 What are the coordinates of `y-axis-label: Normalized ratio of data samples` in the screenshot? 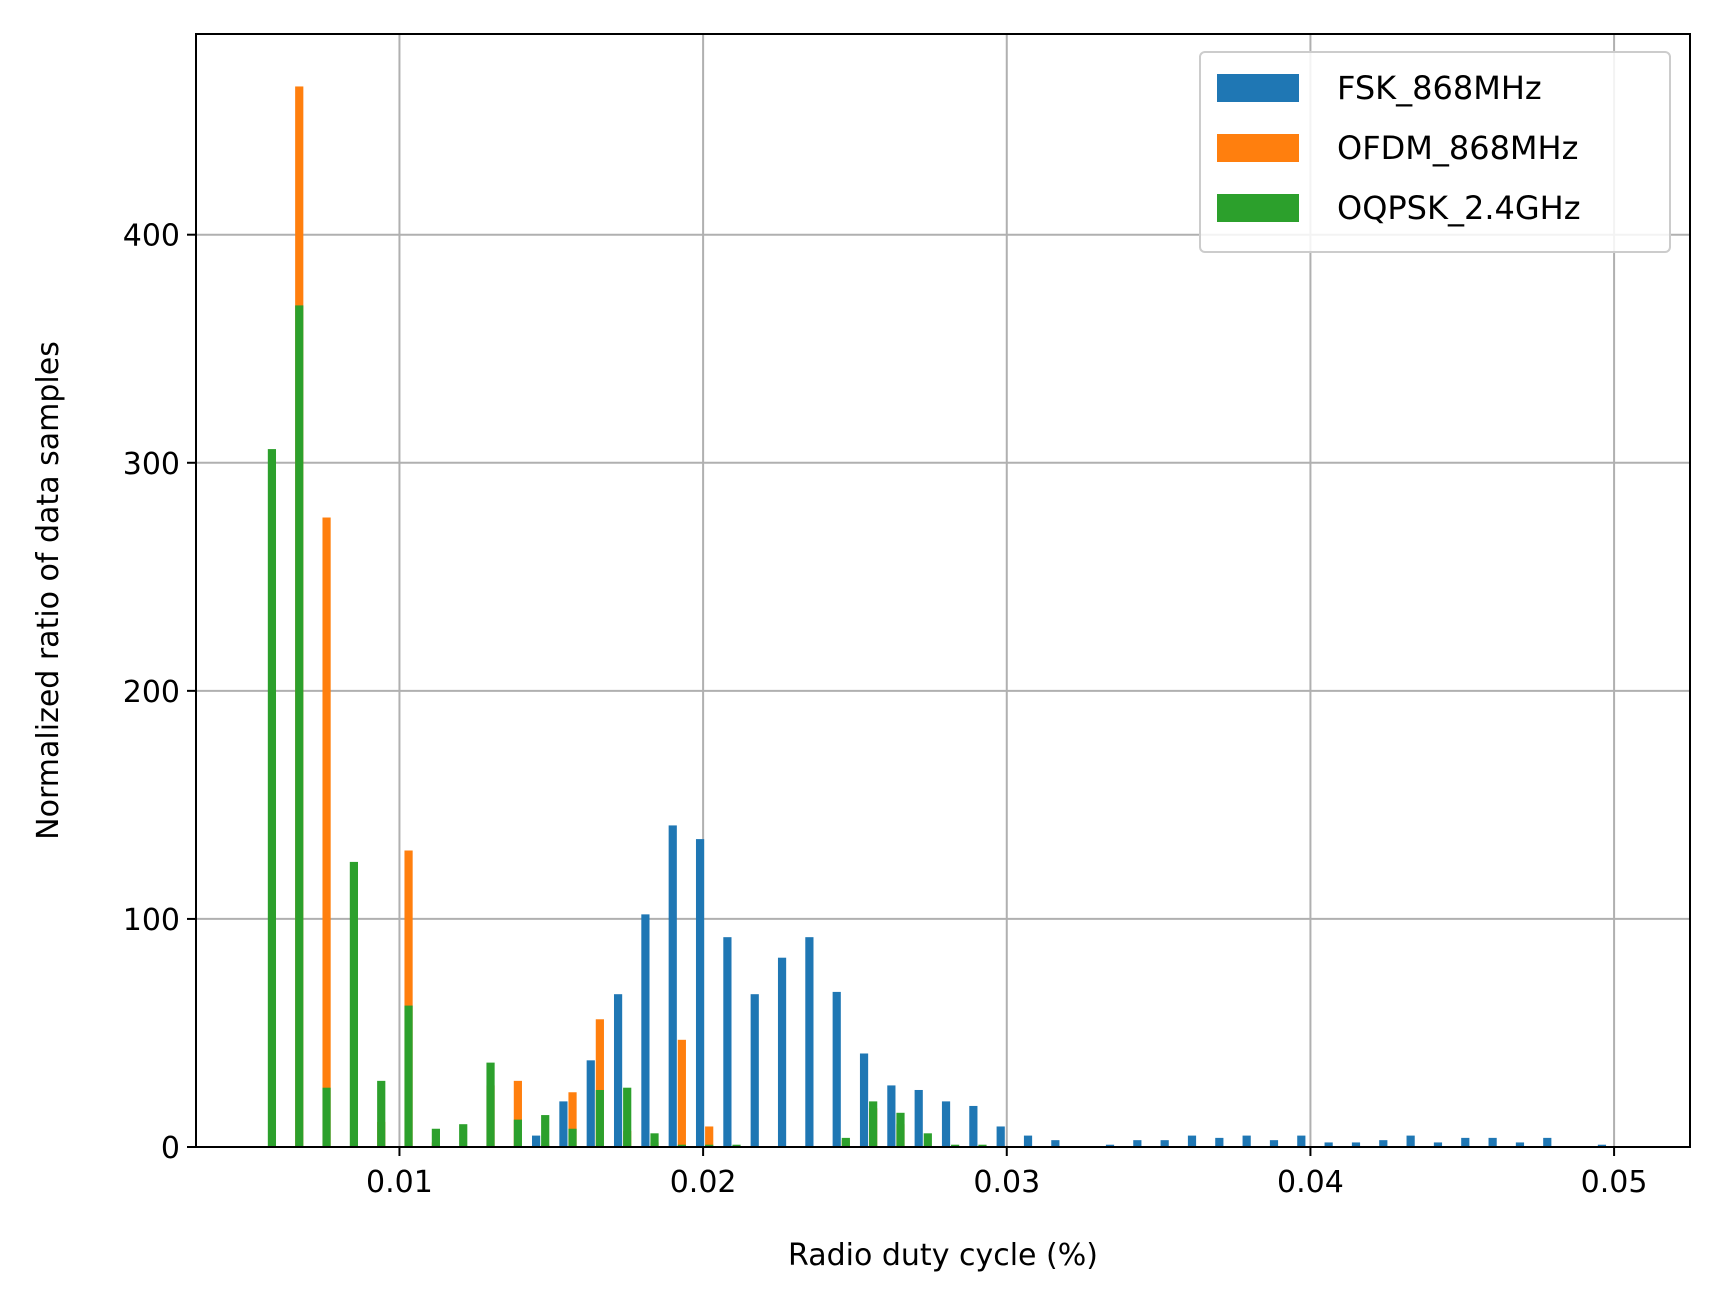 It's located at (48, 590).